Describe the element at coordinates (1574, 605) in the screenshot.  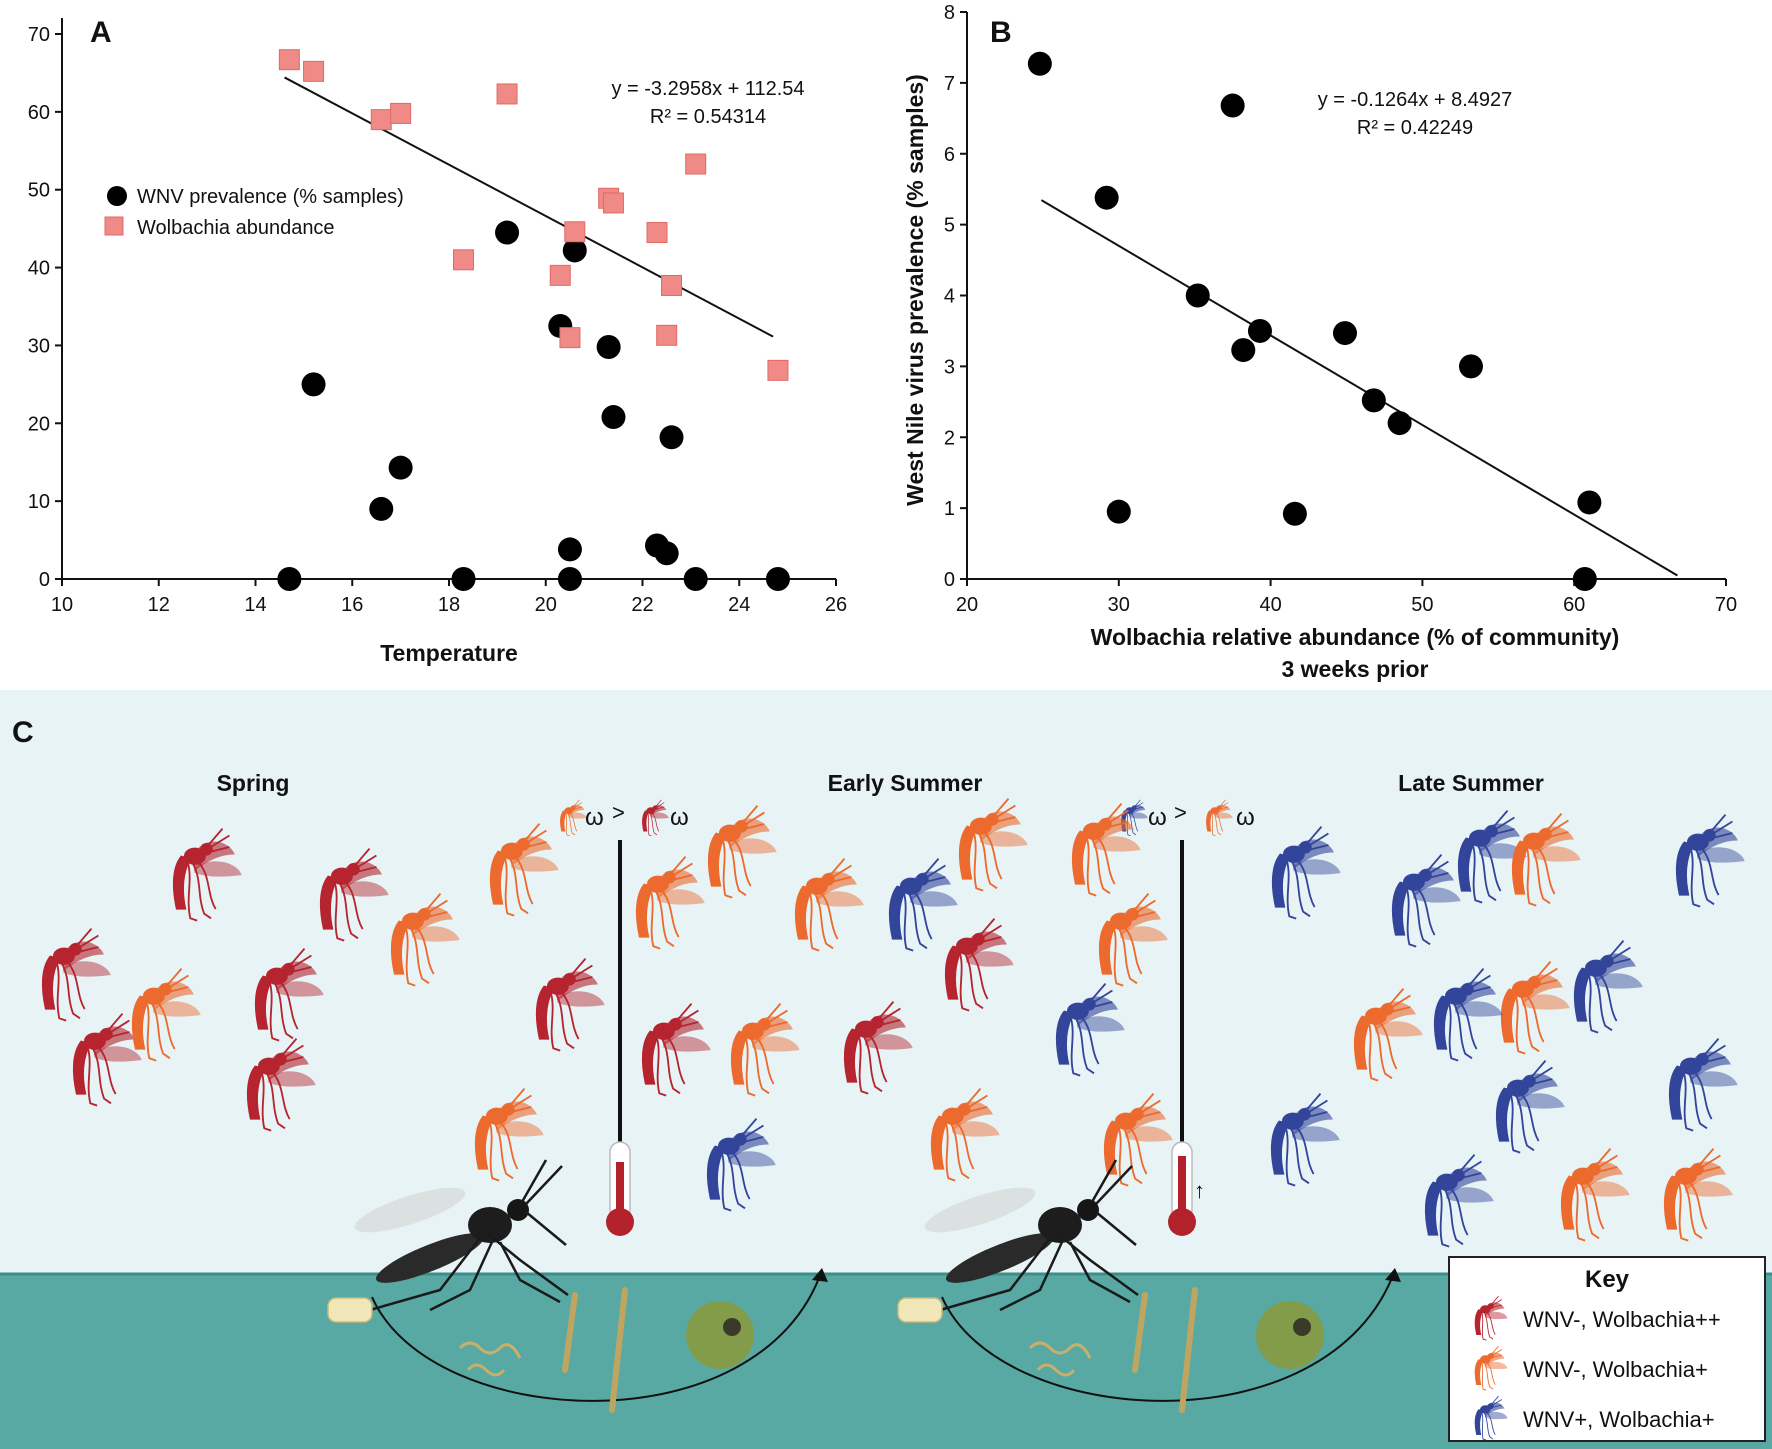
I see `x-tick-label: 60` at that location.